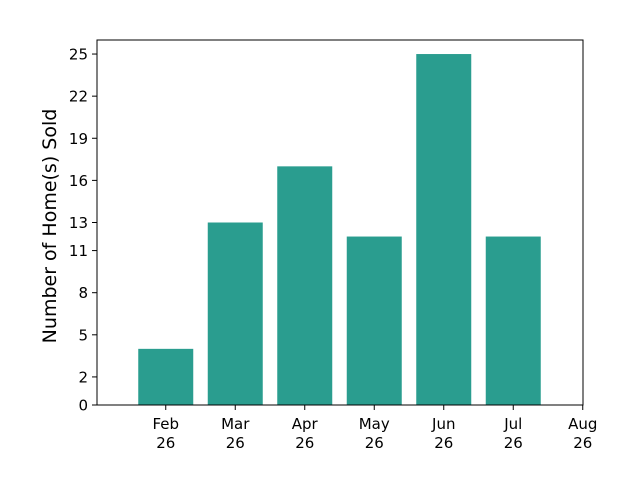 This screenshot has height=498, width=639. I want to click on x-tick-label: Aug 26, so click(582, 433).